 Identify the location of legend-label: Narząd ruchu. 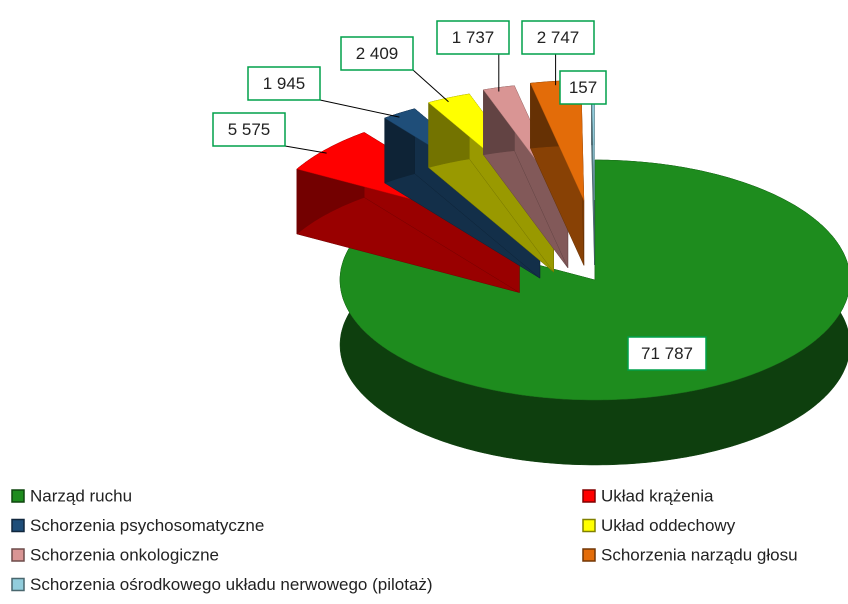
(81, 495).